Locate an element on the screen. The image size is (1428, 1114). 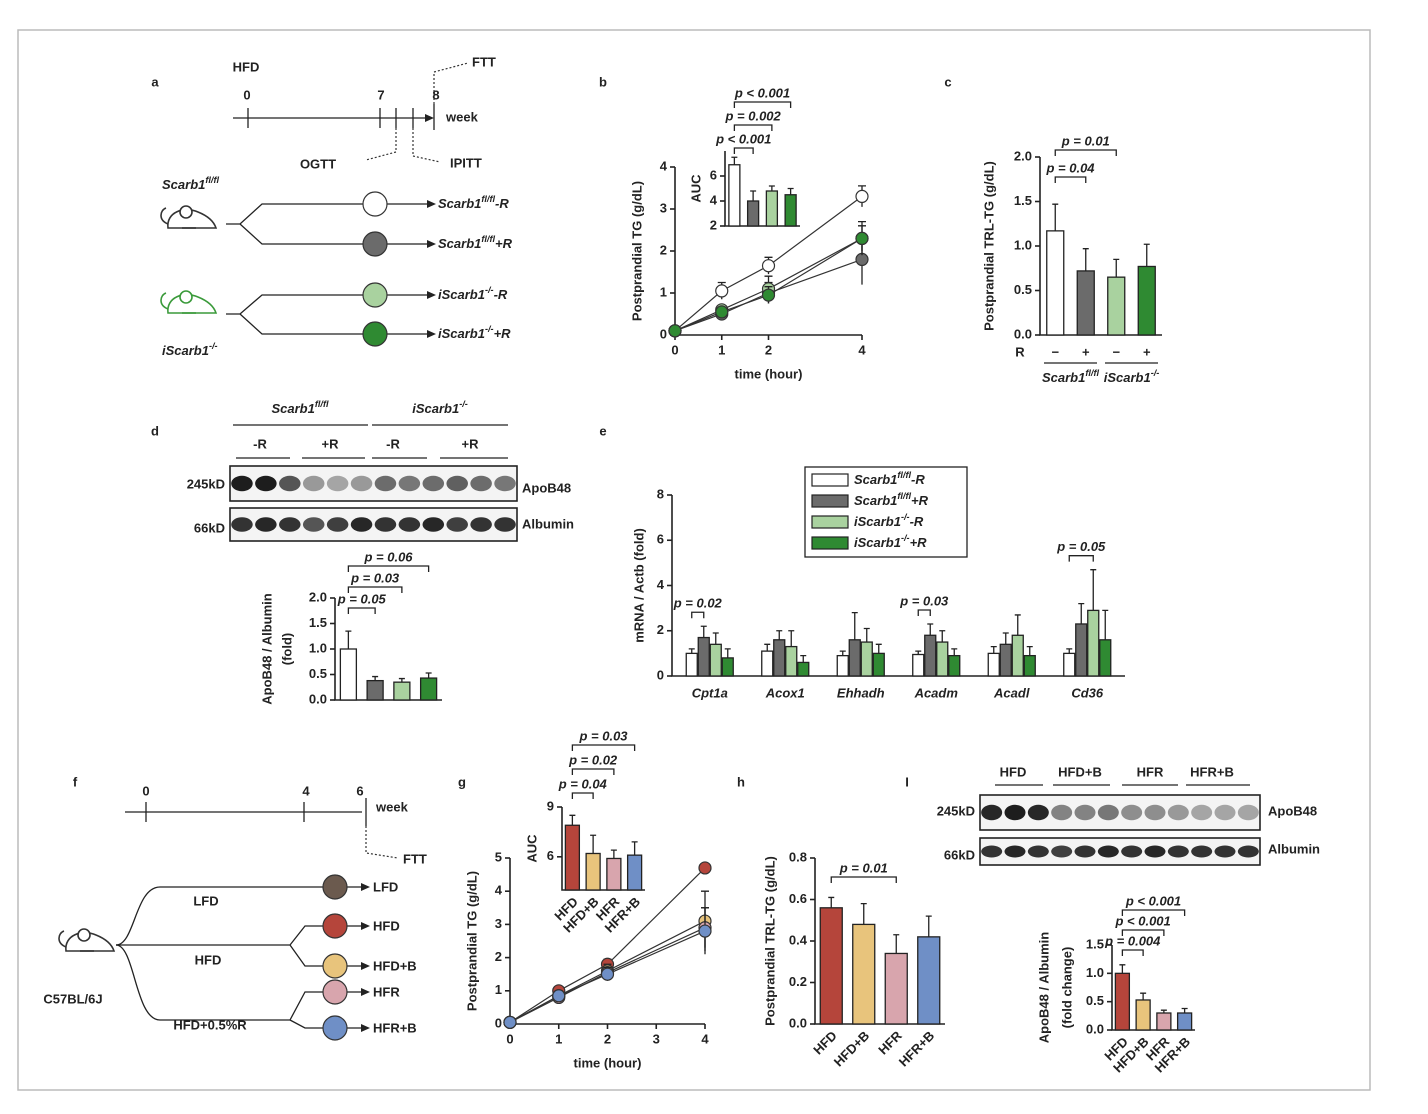
panel-letter: c is located at coordinates (947, 81).